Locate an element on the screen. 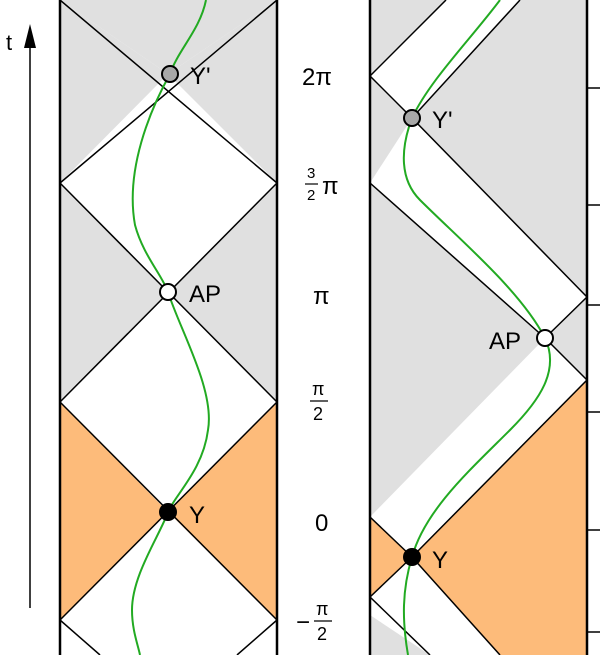 The height and width of the screenshot is (655, 615). left-worldline is located at coordinates (170, 327).